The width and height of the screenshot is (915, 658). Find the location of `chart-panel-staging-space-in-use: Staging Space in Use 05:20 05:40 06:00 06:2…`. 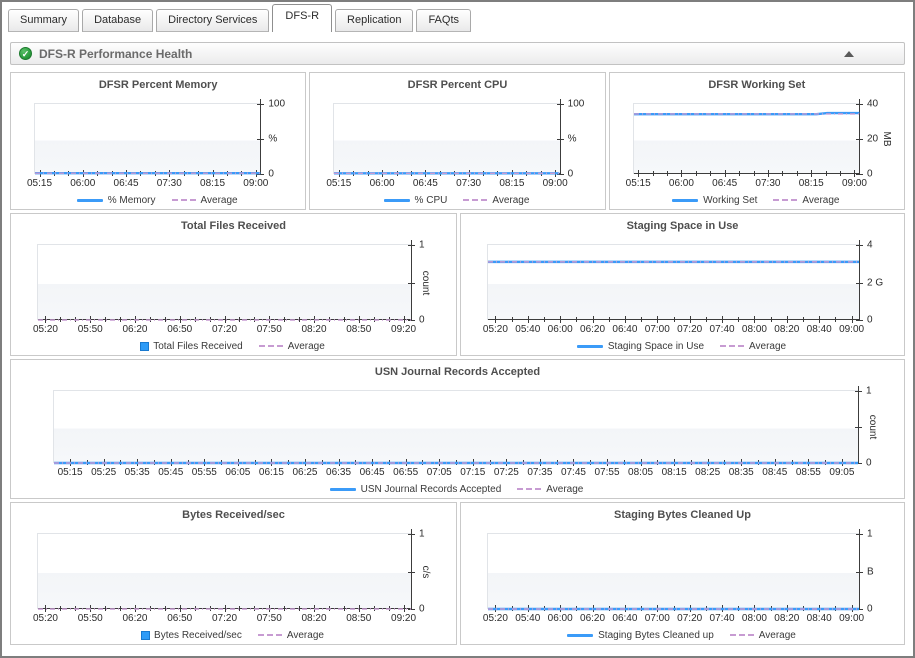

chart-panel-staging-space-in-use: Staging Space in Use 05:20 05:40 06:00 06:2… is located at coordinates (682, 284).